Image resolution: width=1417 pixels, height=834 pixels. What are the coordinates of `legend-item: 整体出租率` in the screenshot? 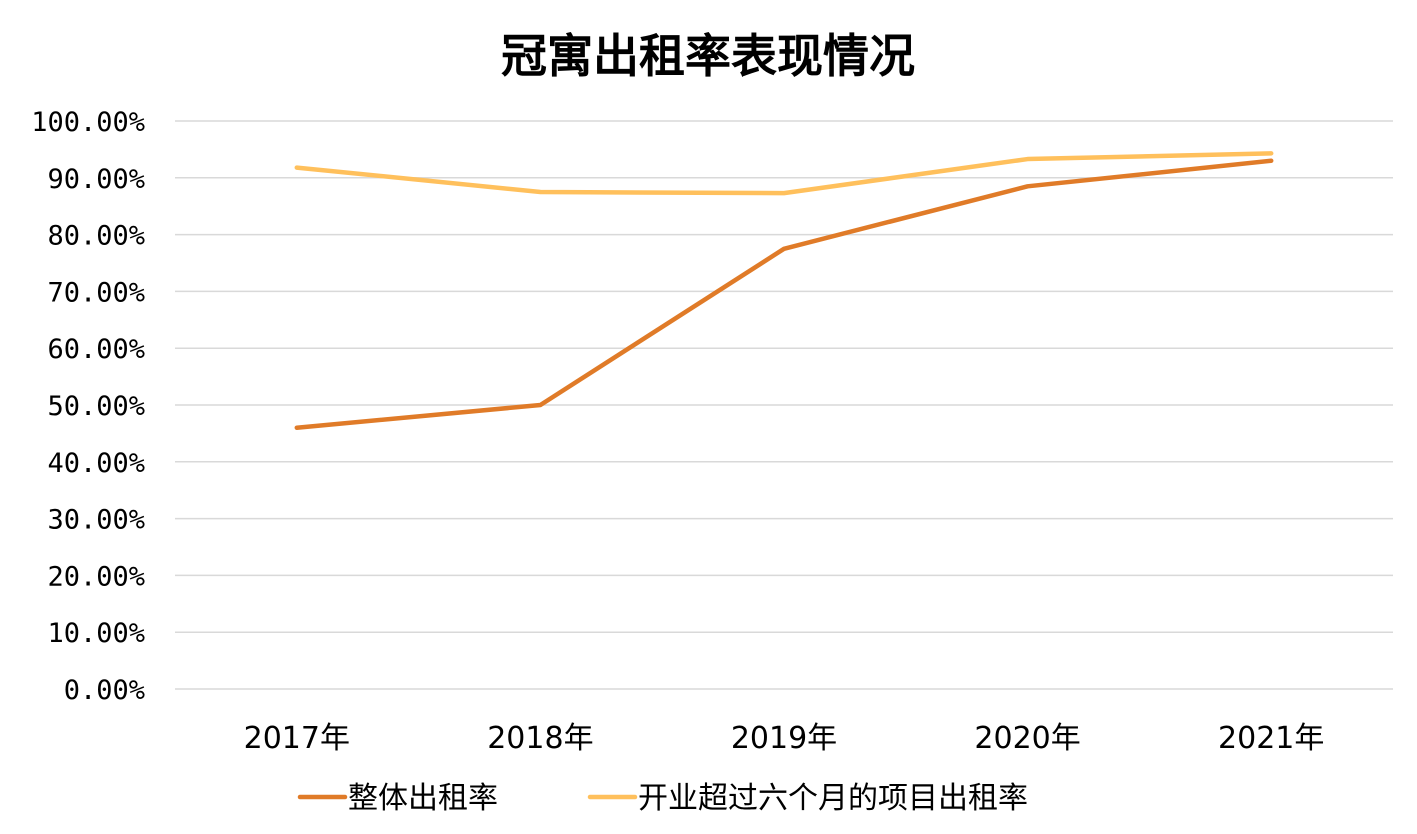 It's located at (397, 798).